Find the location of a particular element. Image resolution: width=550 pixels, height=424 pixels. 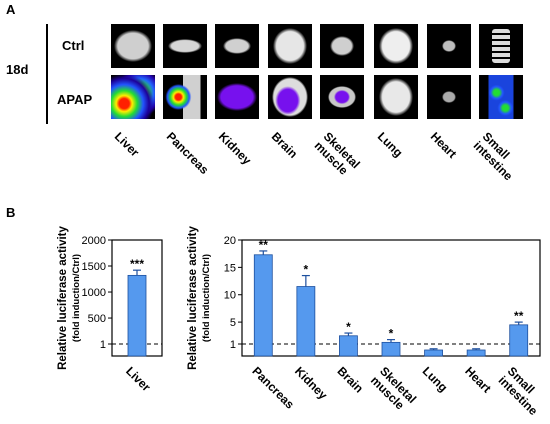

ctrl-image-skeletal is located at coordinates (342, 46).